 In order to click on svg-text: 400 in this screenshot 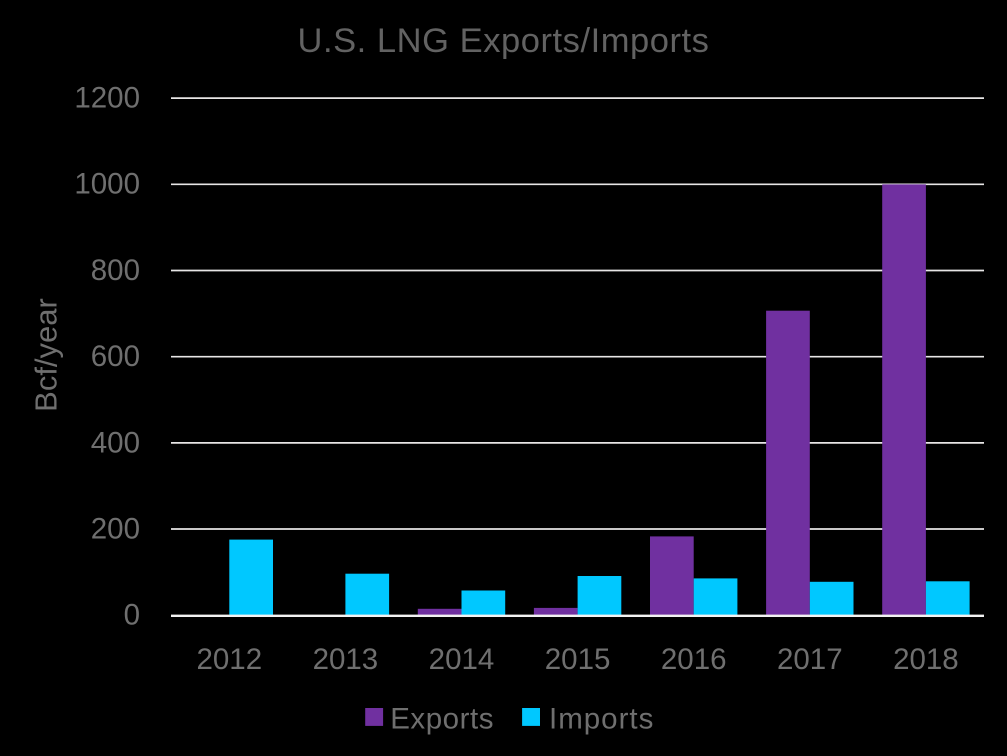, I will do `click(115, 442)`.